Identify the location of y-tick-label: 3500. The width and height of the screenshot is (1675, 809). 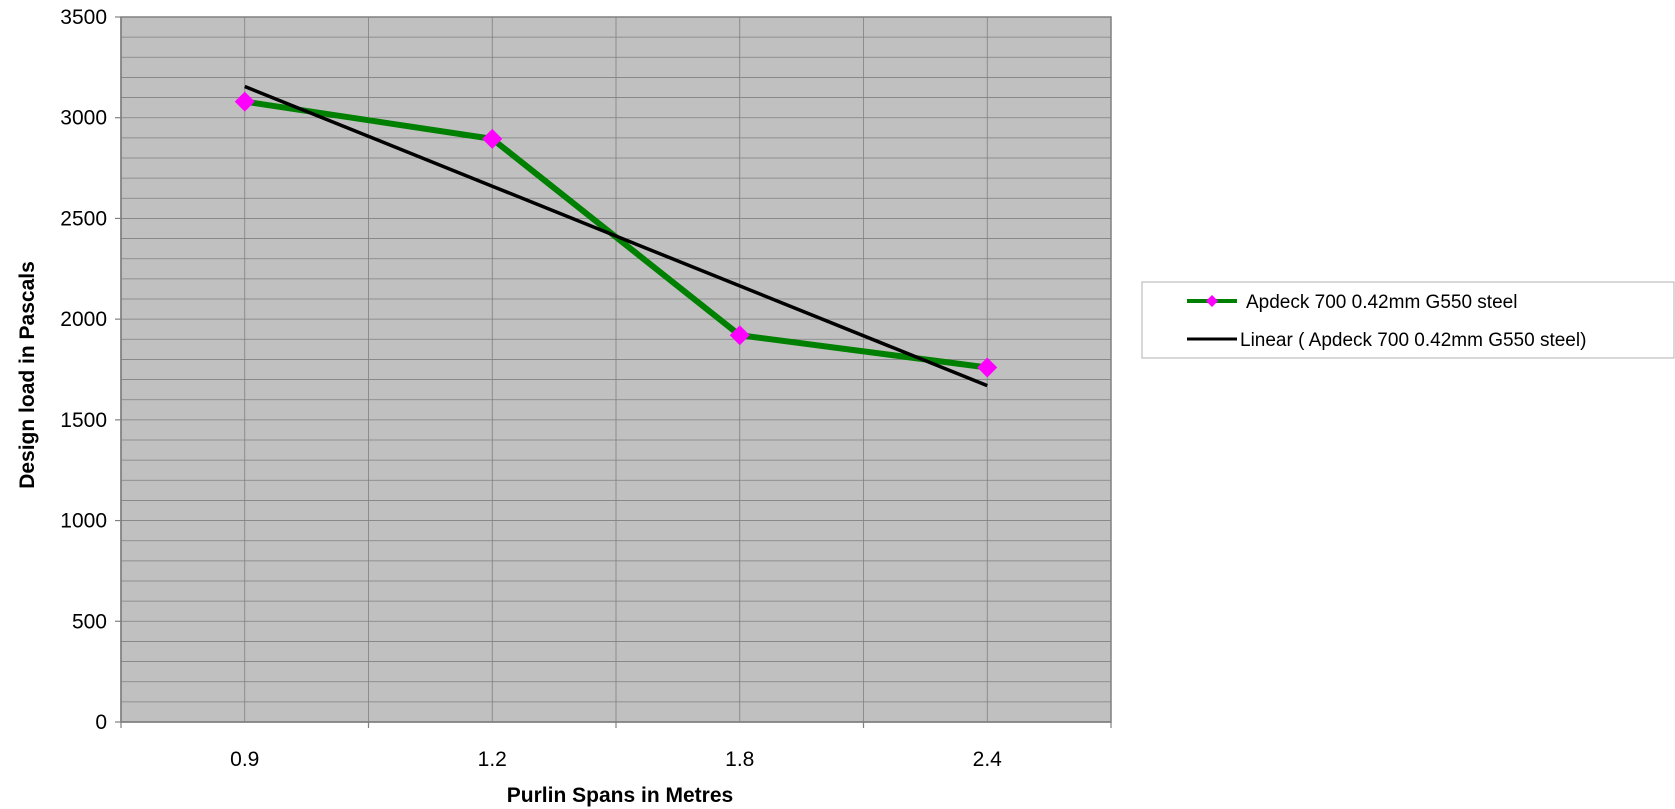
(83, 17).